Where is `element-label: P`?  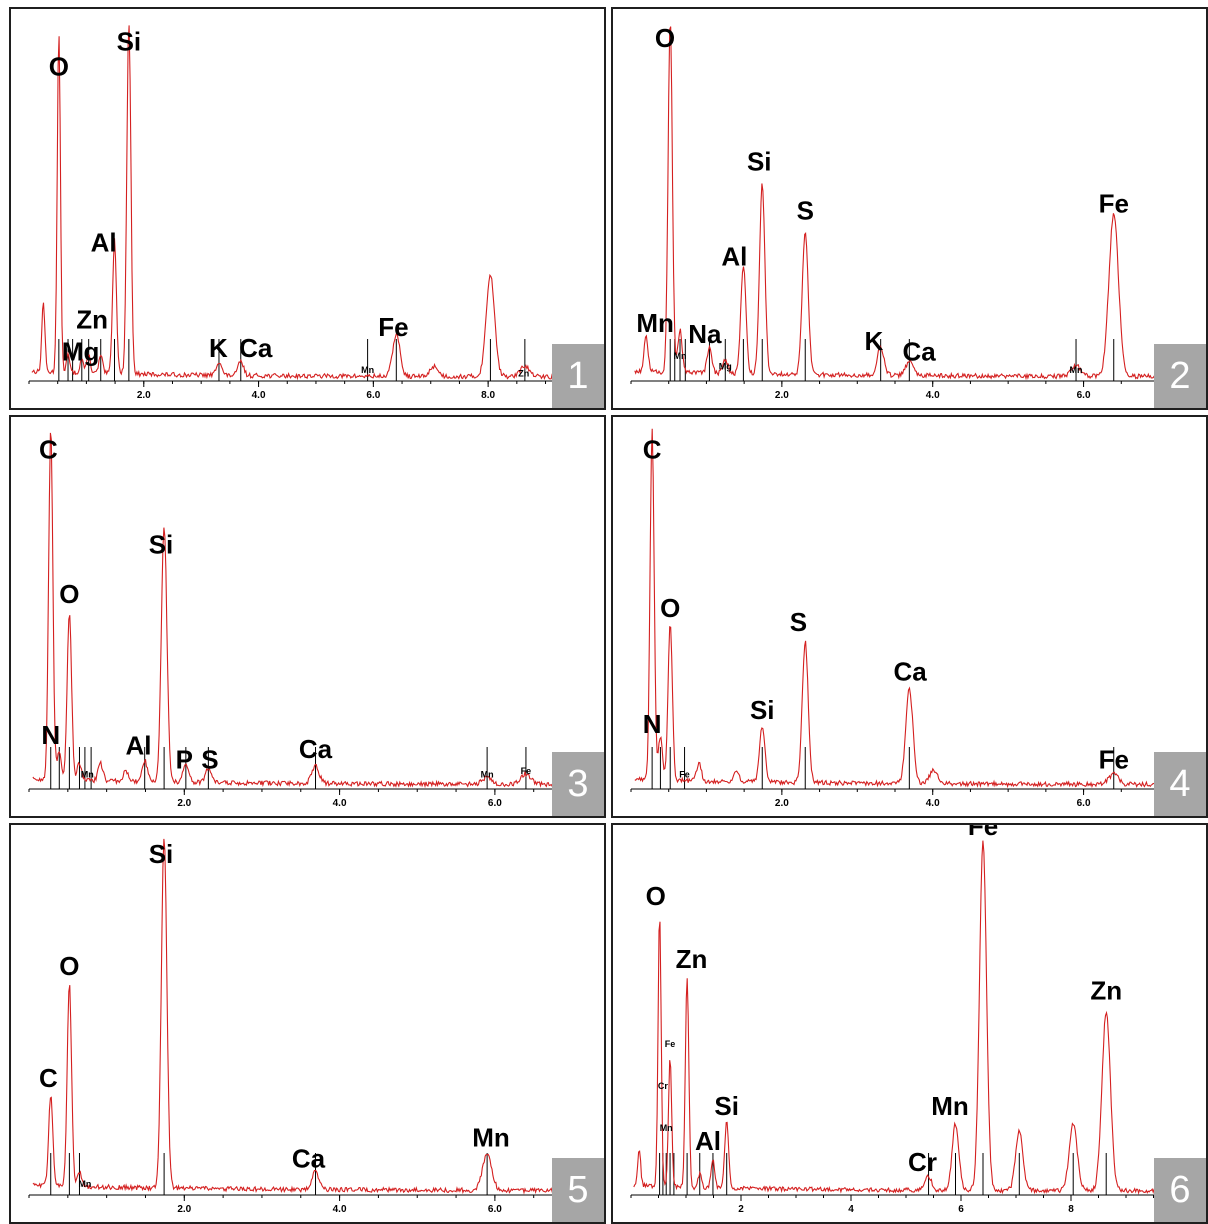
element-label: P is located at coordinates (184, 759).